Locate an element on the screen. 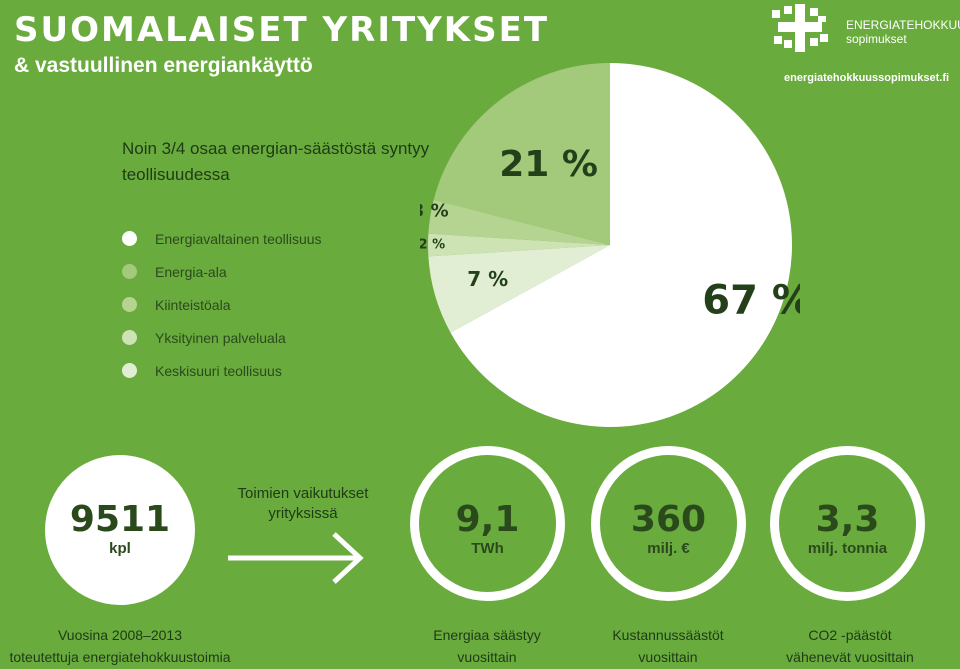  logo-line1: ENERGIATEHOKKUUS- is located at coordinates (903, 25).